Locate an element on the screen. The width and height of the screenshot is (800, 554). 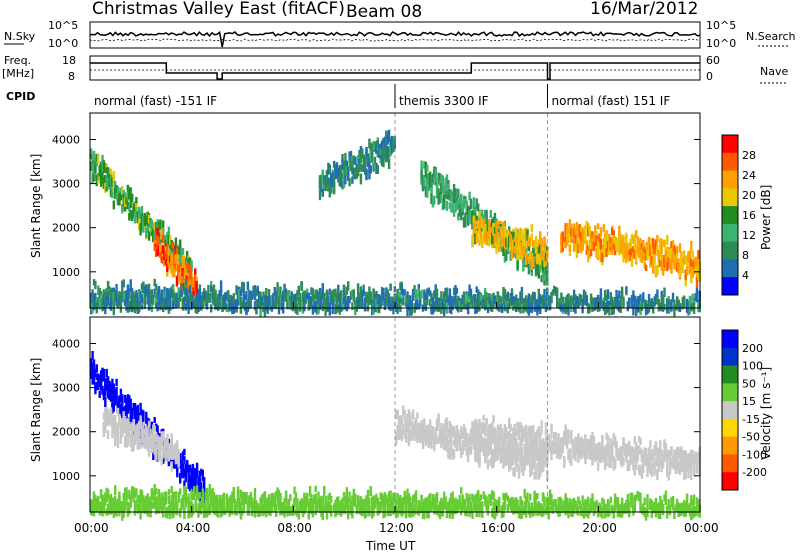
power-ylabel: Slant Range [km] is located at coordinates (36, 206).